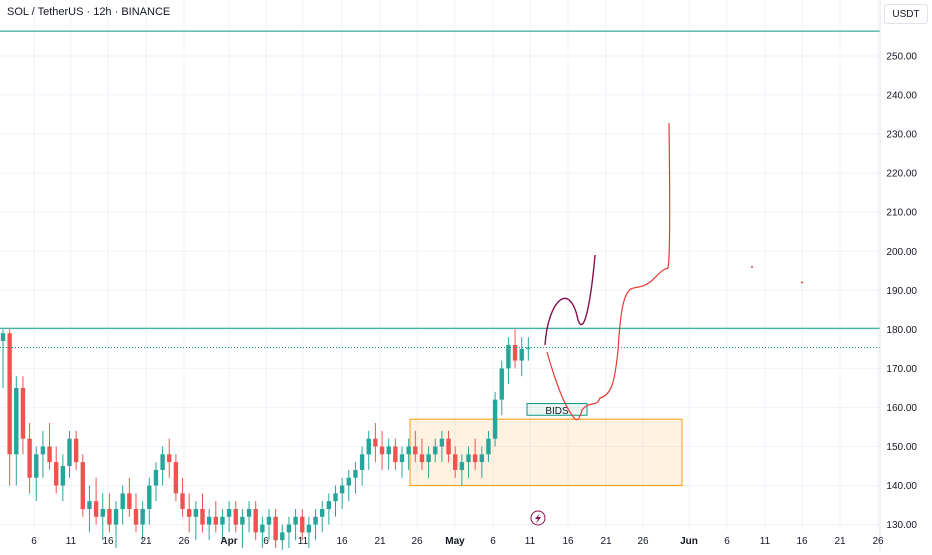 The width and height of the screenshot is (932, 555). I want to click on x-tick-label: Apr, so click(228, 541).